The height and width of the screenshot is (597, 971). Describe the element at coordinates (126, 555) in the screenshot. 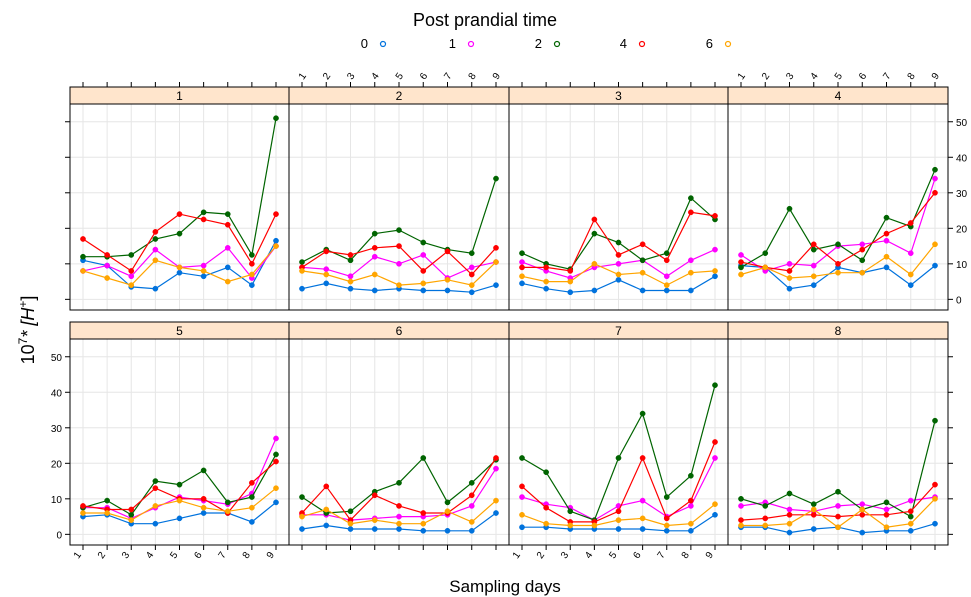

I see `x-tick-label-bottom: 3` at that location.